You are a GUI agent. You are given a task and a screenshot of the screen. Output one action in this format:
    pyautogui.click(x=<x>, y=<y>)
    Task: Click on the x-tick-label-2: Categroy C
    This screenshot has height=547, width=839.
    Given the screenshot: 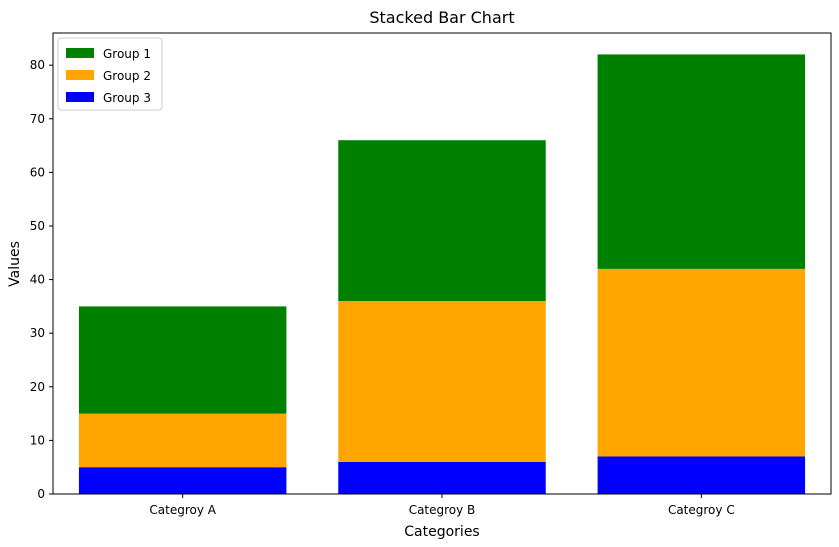 What is the action you would take?
    pyautogui.click(x=701, y=510)
    